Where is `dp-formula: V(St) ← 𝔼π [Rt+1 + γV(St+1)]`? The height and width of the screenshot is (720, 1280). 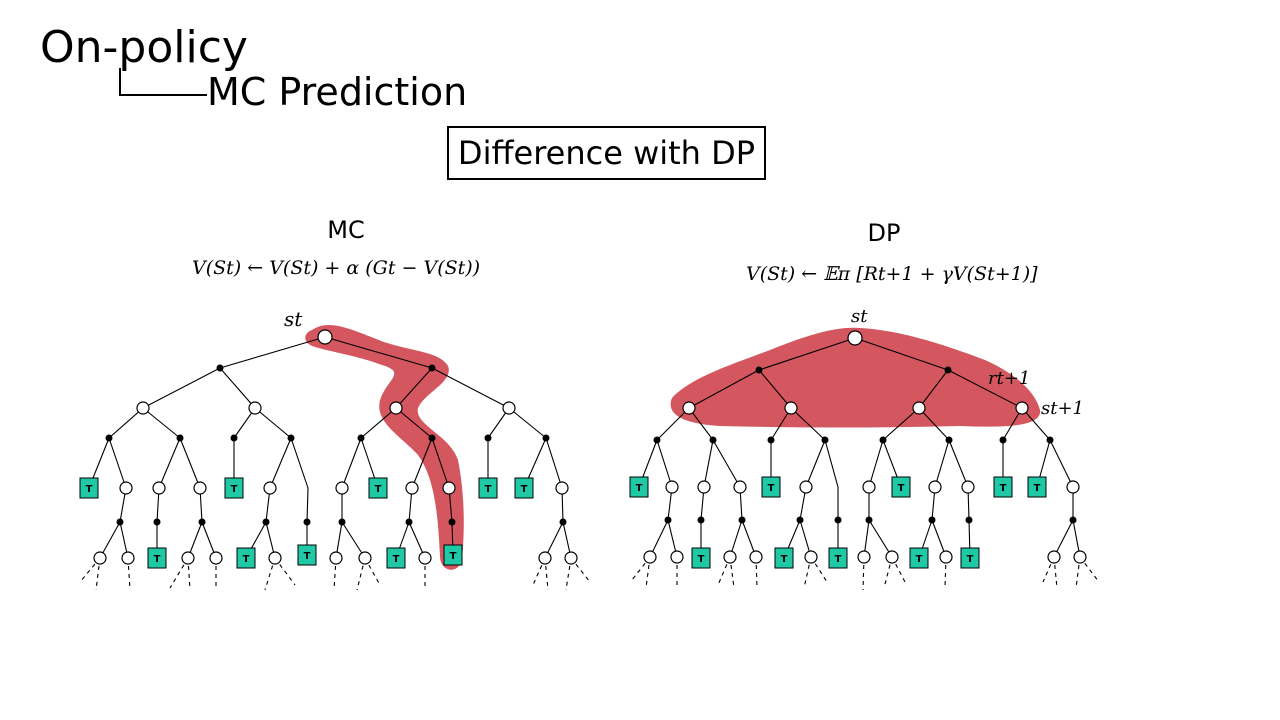 dp-formula: V(St) ← 𝔼π [Rt+1 + γV(St+1)] is located at coordinates (892, 274).